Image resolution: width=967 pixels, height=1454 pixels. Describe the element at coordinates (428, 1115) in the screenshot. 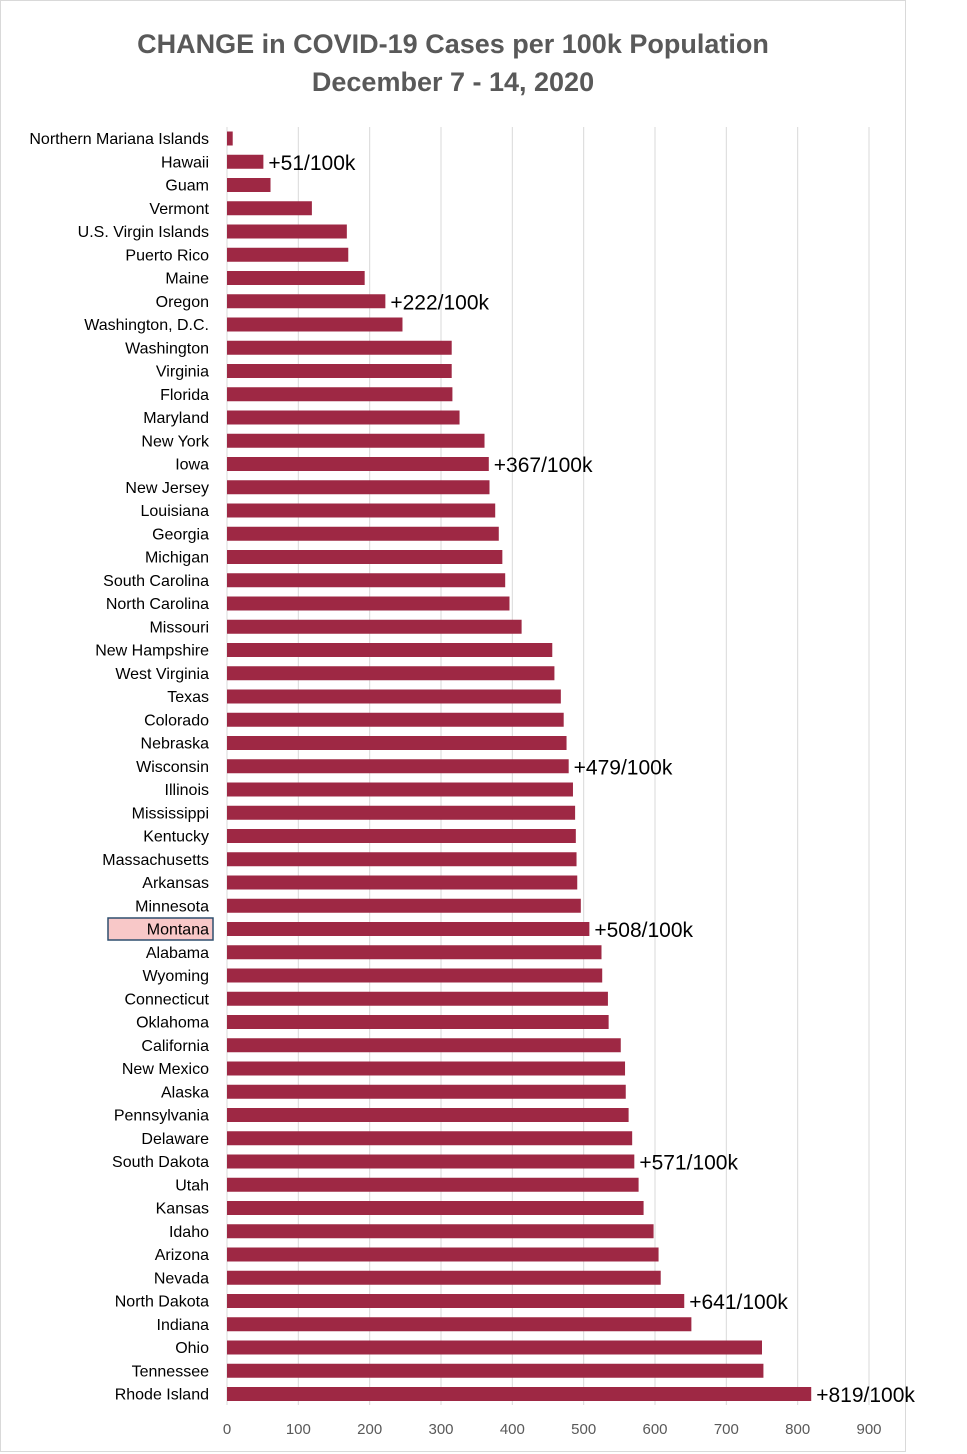

I see `bar-pennsylvania` at that location.